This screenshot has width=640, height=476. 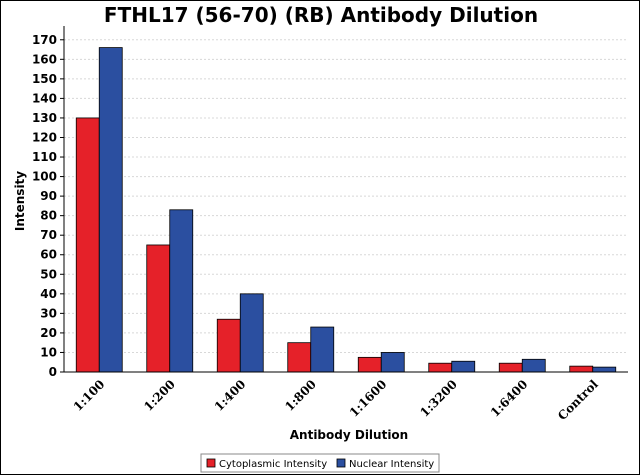 What do you see at coordinates (44, 98) in the screenshot?
I see `y-tick-label: 140` at bounding box center [44, 98].